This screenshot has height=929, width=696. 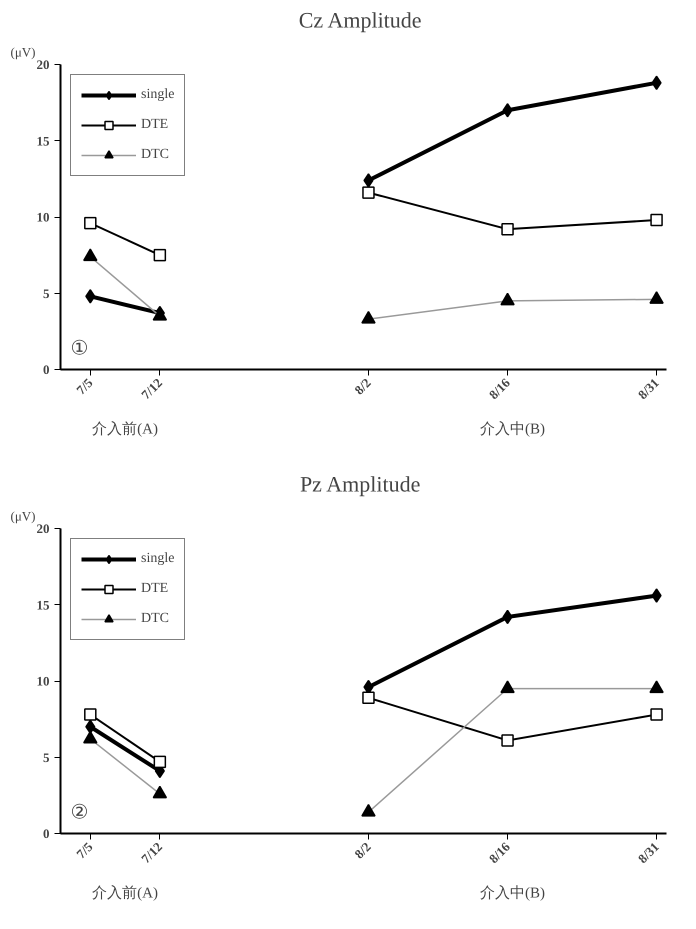 What do you see at coordinates (79, 813) in the screenshot?
I see `annotation: ②` at bounding box center [79, 813].